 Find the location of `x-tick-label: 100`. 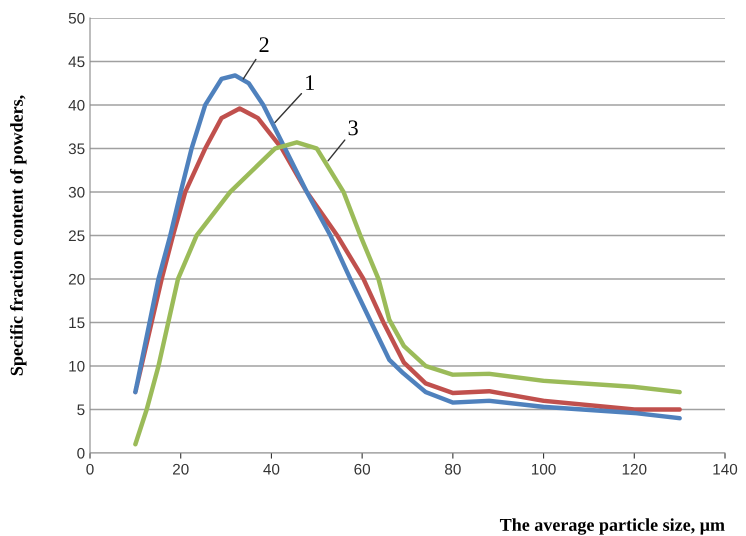

x-tick-label: 100 is located at coordinates (544, 469).